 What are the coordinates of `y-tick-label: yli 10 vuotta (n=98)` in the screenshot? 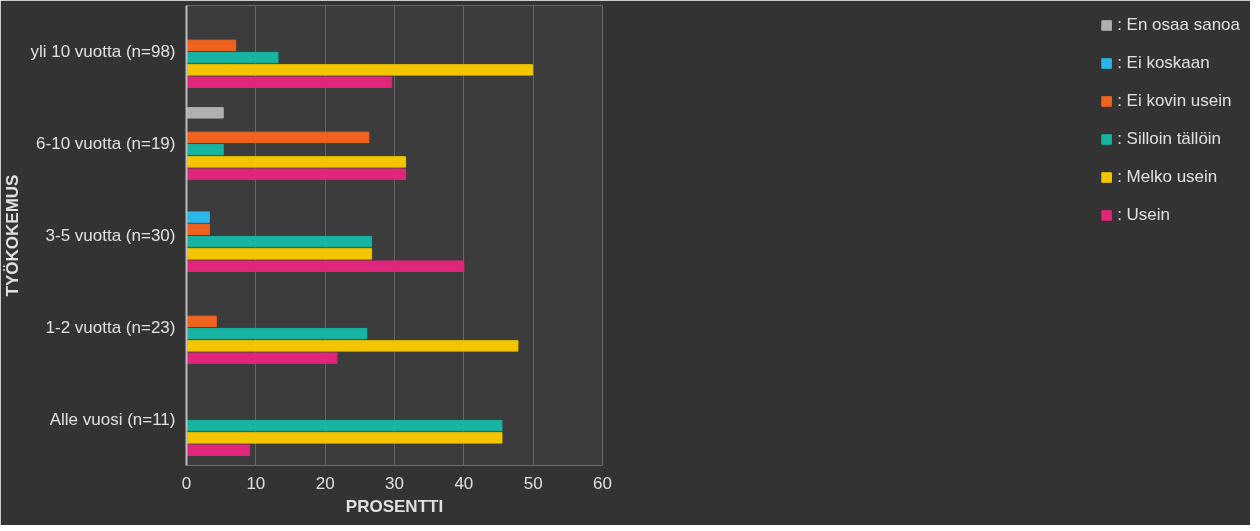 It's located at (103, 51).